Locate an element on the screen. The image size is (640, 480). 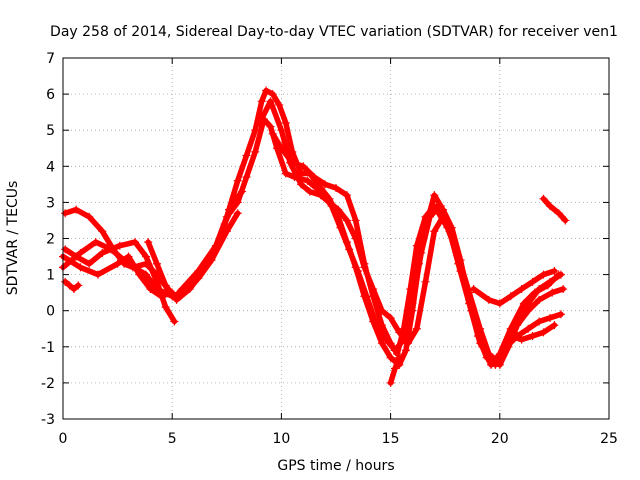
x-tick-label: 15 is located at coordinates (391, 439).